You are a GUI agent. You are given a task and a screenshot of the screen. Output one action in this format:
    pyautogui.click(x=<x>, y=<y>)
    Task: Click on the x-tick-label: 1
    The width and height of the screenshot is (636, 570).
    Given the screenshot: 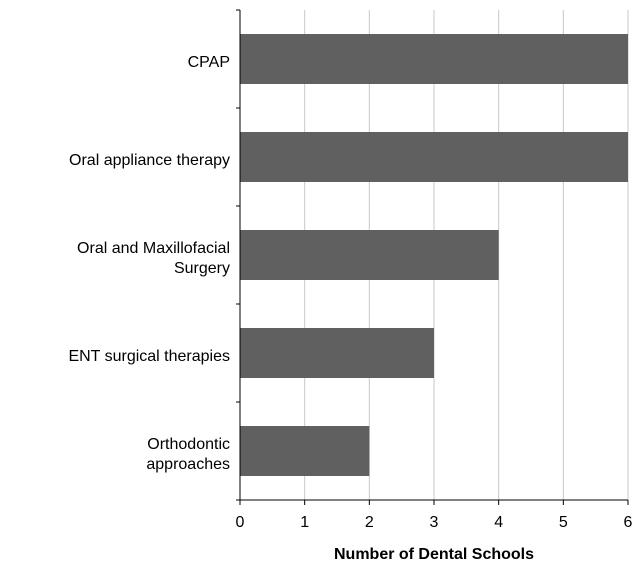 What is the action you would take?
    pyautogui.click(x=304, y=522)
    